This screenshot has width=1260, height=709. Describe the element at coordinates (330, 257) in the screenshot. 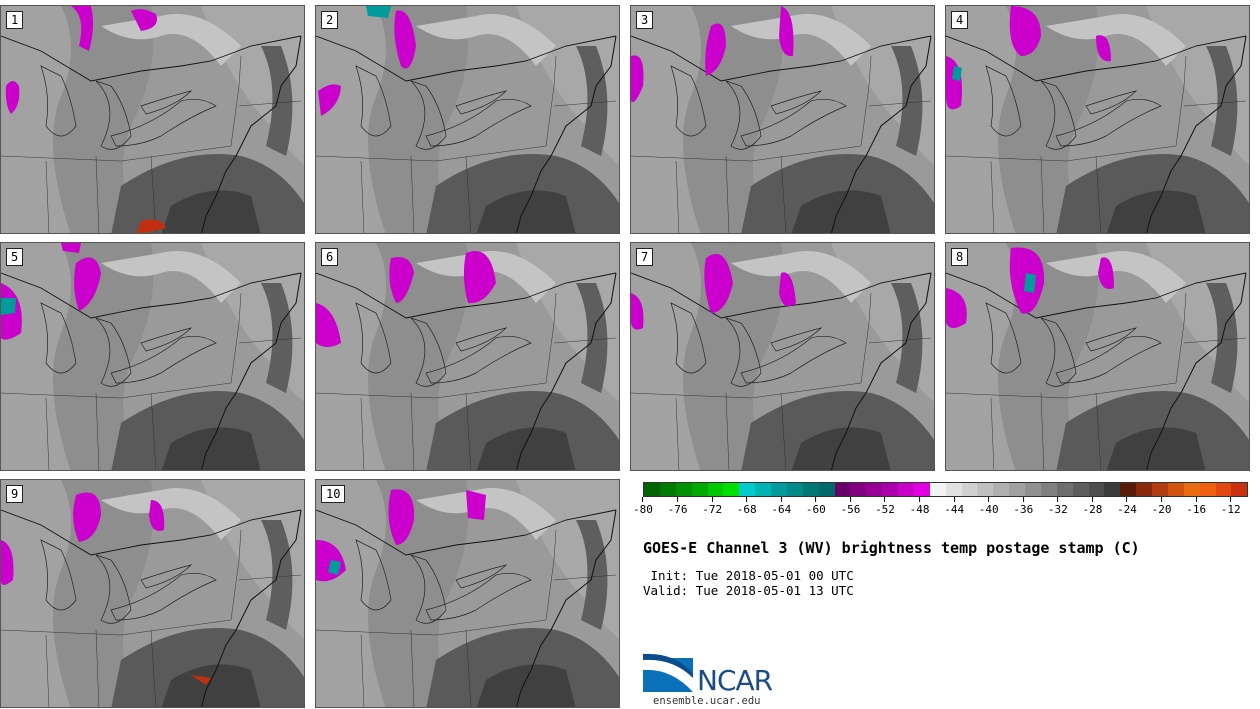

I see `panel-number: 6` at that location.